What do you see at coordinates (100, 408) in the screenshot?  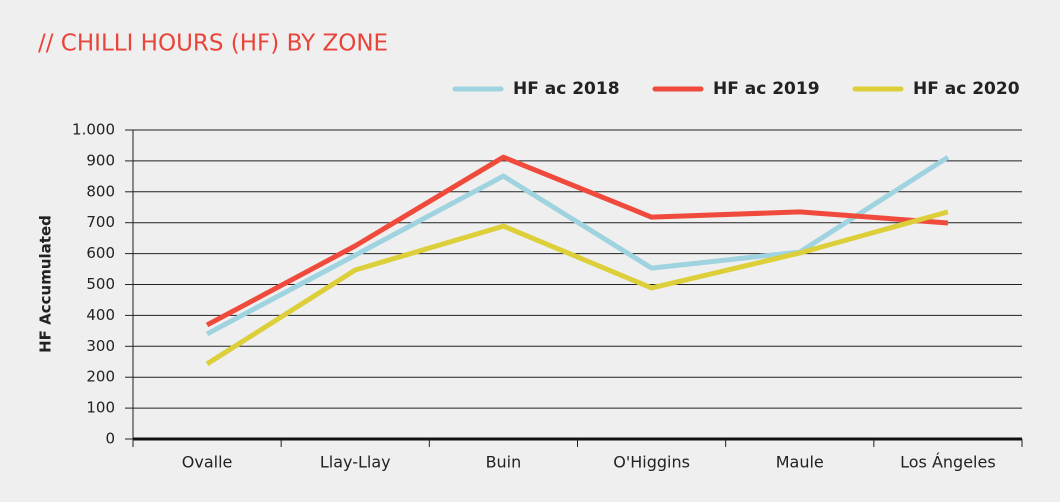 I see `y-tick-label: 100` at bounding box center [100, 408].